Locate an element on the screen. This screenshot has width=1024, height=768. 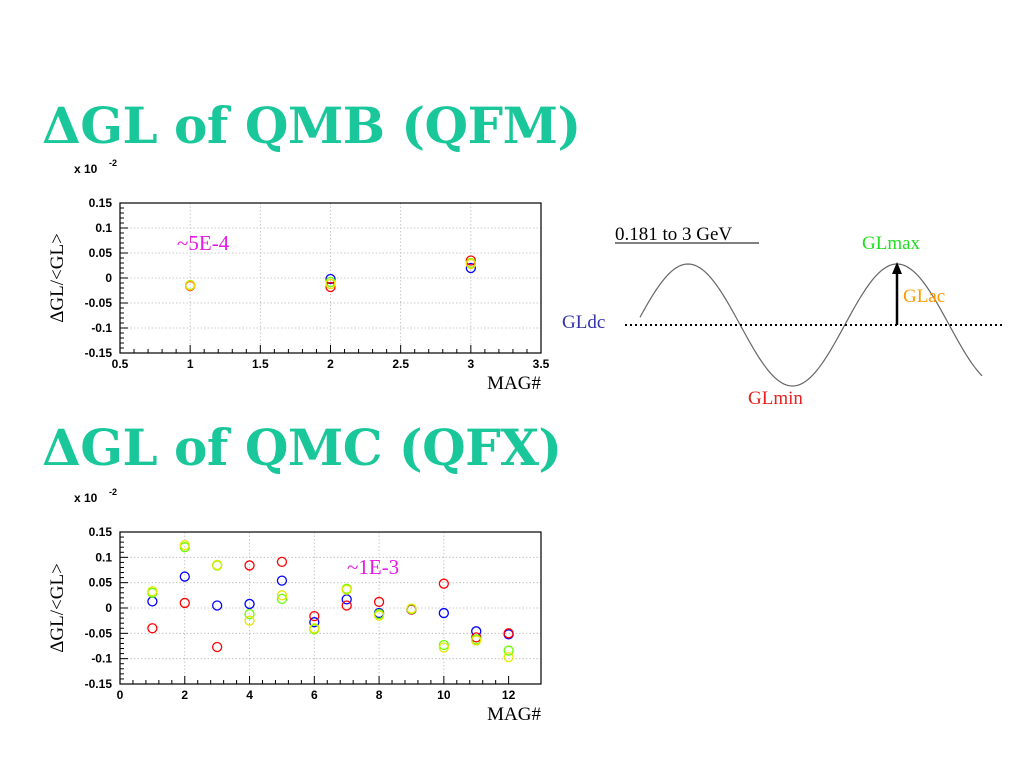
gldc-label: GLdc is located at coordinates (583, 322).